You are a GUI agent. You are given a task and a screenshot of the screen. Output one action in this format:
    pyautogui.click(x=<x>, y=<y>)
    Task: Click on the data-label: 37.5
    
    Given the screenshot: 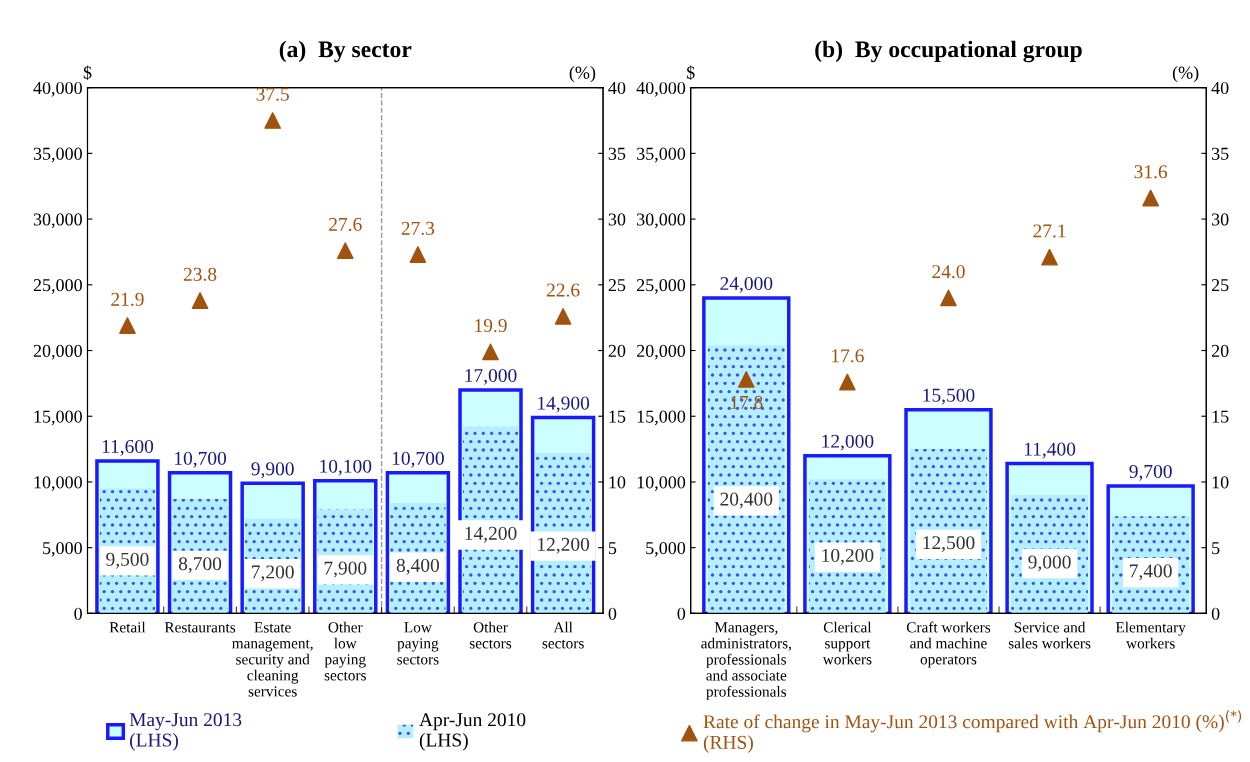 What is the action you would take?
    pyautogui.click(x=272, y=94)
    